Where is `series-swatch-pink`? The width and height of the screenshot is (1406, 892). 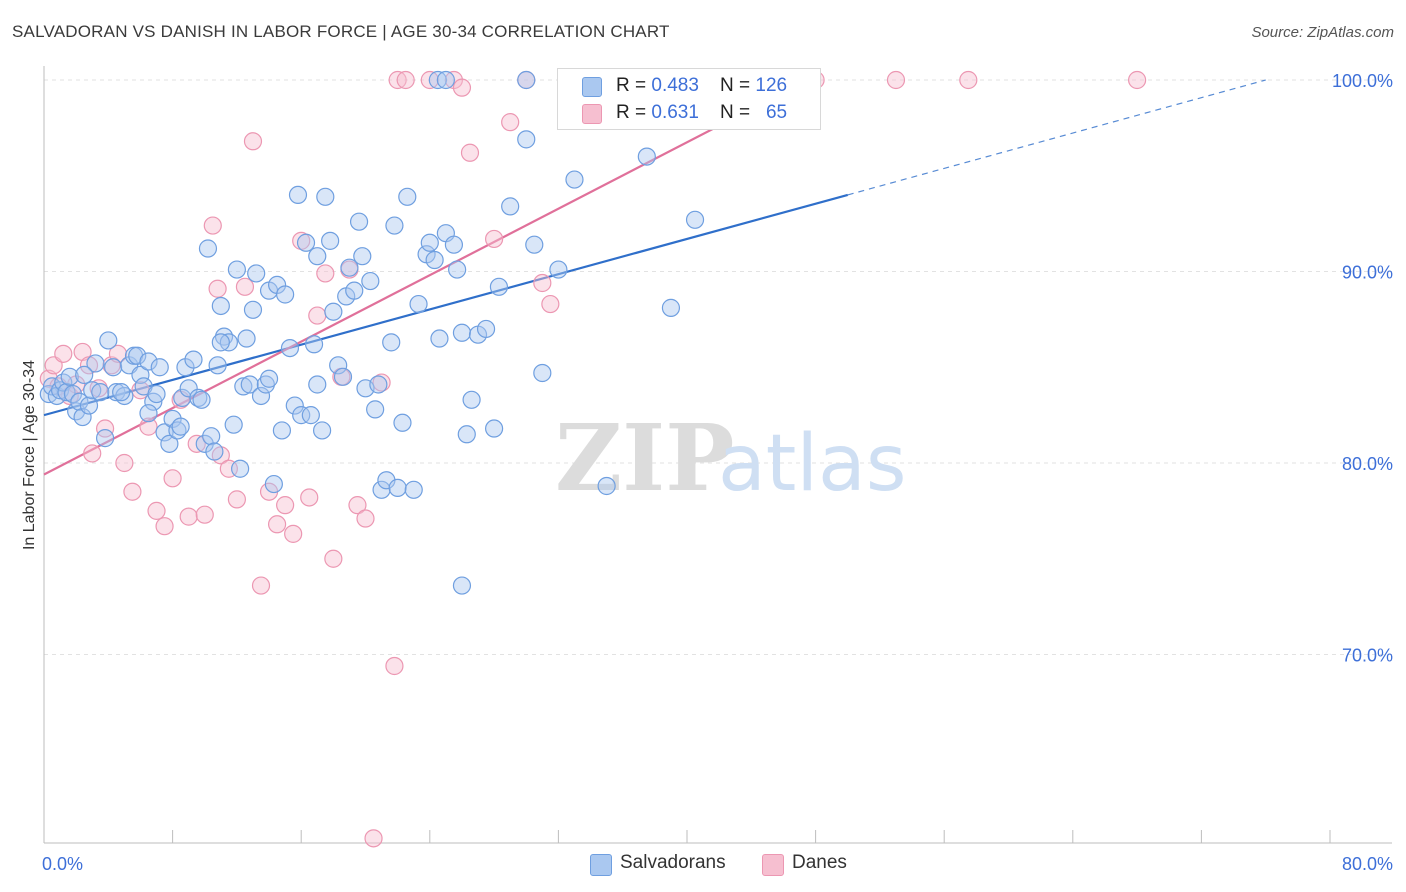 series-swatch-pink is located at coordinates (773, 865).